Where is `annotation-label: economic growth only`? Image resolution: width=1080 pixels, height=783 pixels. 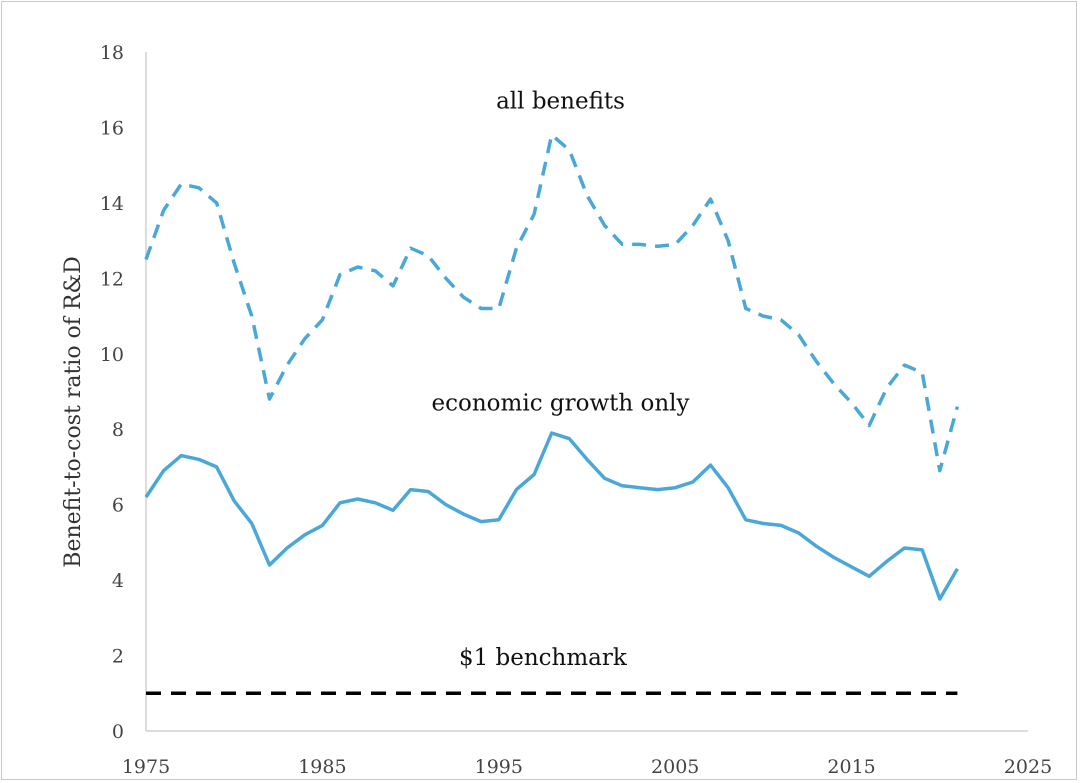 annotation-label: economic growth only is located at coordinates (561, 403).